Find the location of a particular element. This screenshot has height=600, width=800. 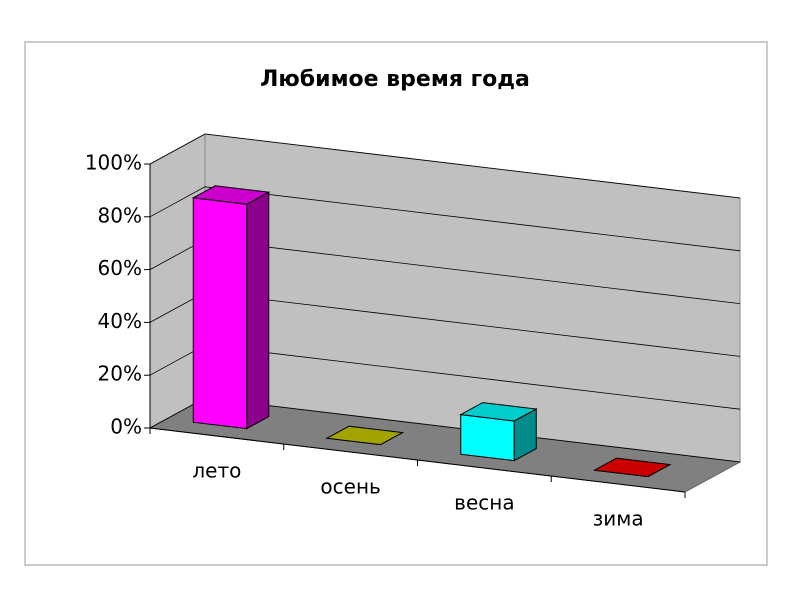

x-tick-label: лето is located at coordinates (216, 471).